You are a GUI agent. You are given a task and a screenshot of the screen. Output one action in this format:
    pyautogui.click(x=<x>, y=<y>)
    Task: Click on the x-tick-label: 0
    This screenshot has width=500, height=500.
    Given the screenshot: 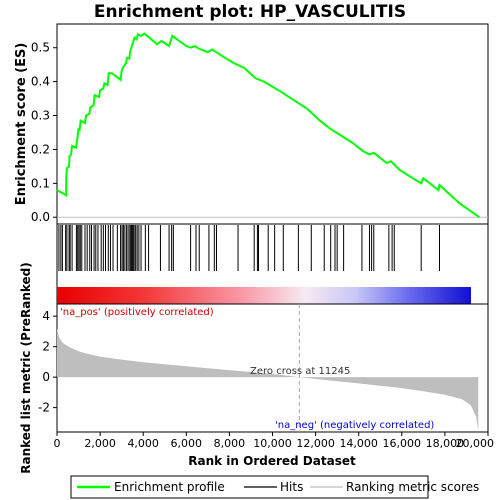 What is the action you would take?
    pyautogui.click(x=57, y=443)
    